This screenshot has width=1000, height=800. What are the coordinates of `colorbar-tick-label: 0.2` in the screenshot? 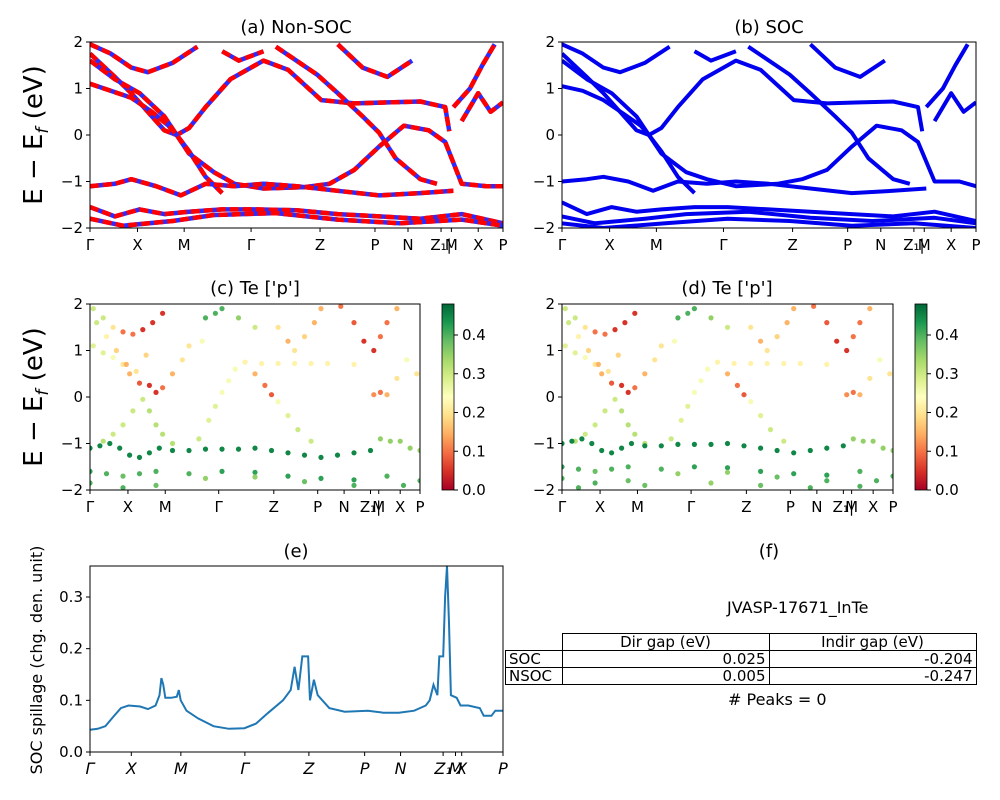 It's located at (474, 413).